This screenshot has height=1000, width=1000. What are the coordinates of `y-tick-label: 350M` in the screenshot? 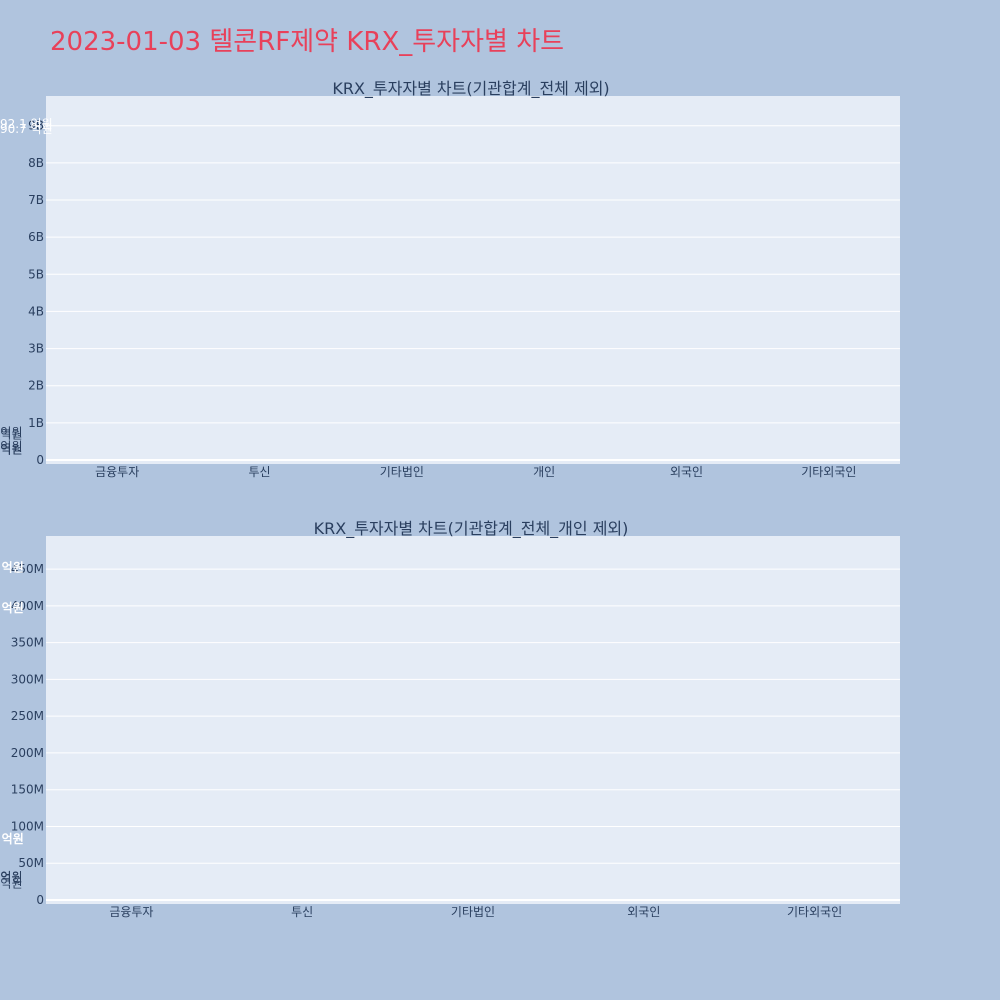 It's located at (27, 643).